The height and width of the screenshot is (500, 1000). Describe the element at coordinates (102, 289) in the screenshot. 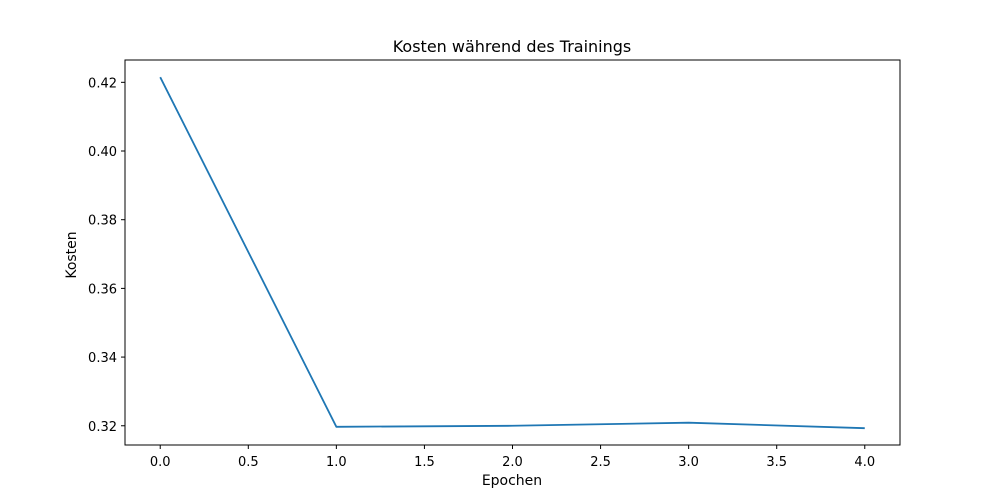

I see `y-tick-label: 0.36` at that location.